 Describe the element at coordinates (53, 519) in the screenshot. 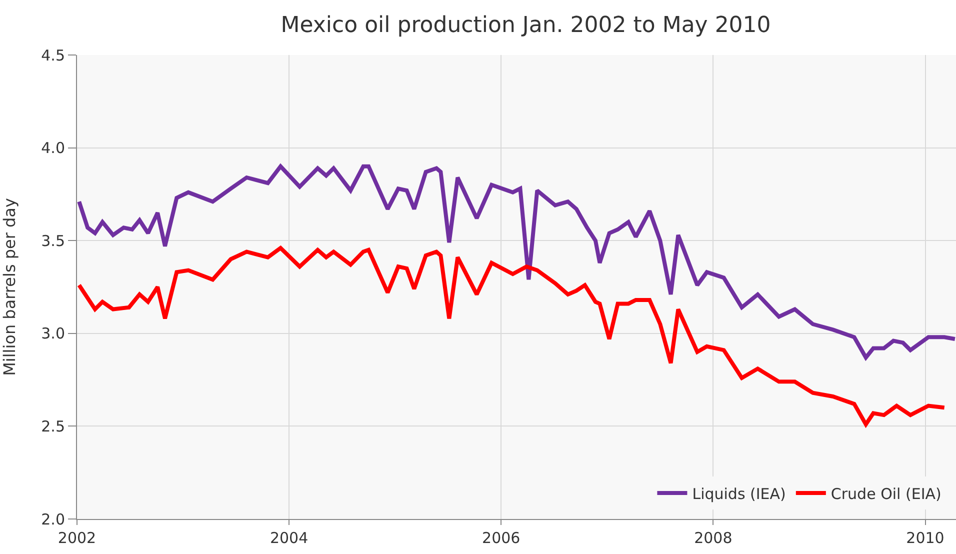

I see `y-tick-label: 2.0` at that location.